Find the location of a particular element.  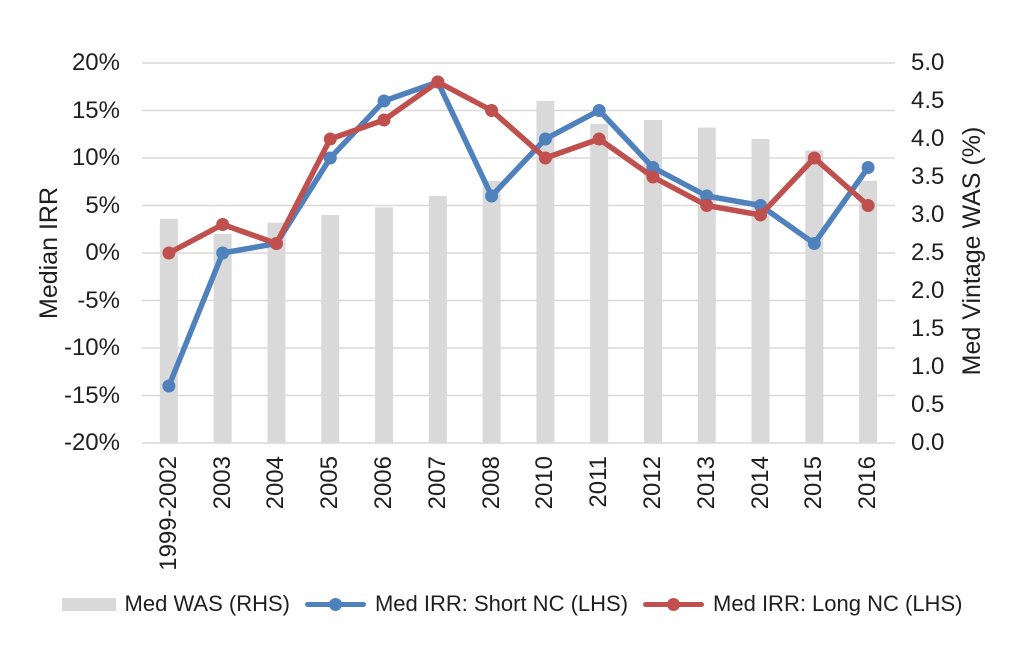

left-tick-label: -20% is located at coordinates (91, 442).